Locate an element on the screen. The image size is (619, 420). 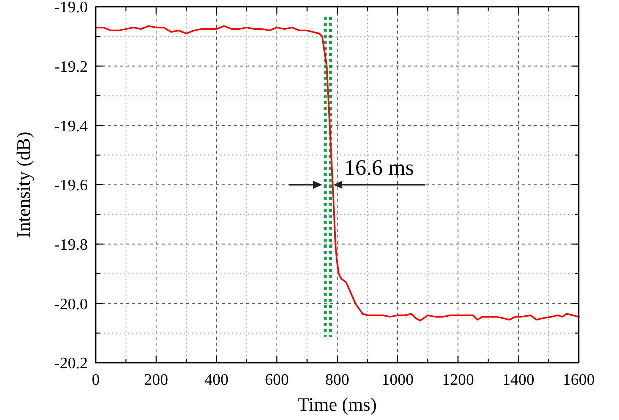
x-axis-title: Time (ms) is located at coordinates (338, 405).